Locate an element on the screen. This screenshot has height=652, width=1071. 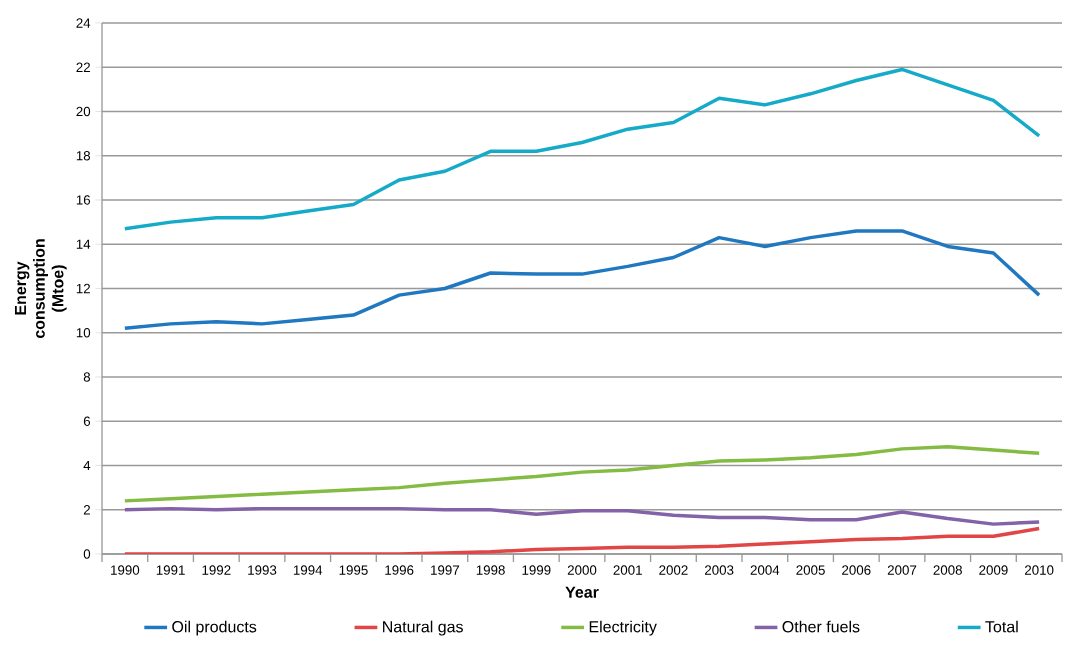
y-axis-title: Energy consumption (Mtoe) is located at coordinates (40, 289).